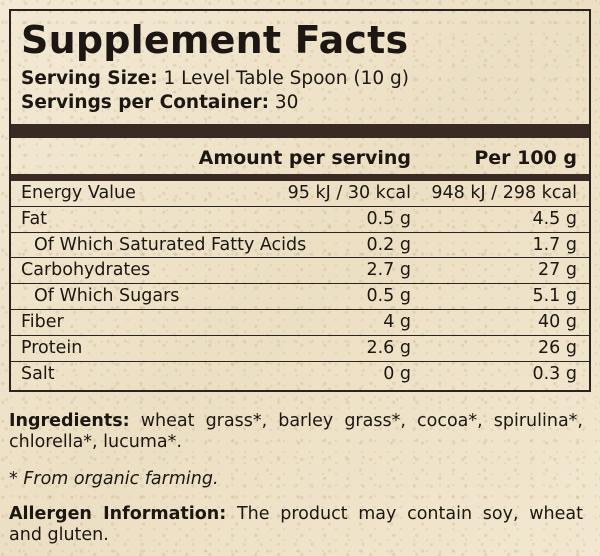 The width and height of the screenshot is (600, 556). I want to click on nutrient-row: Fat 0.5 g 4.5 g, so click(300, 220).